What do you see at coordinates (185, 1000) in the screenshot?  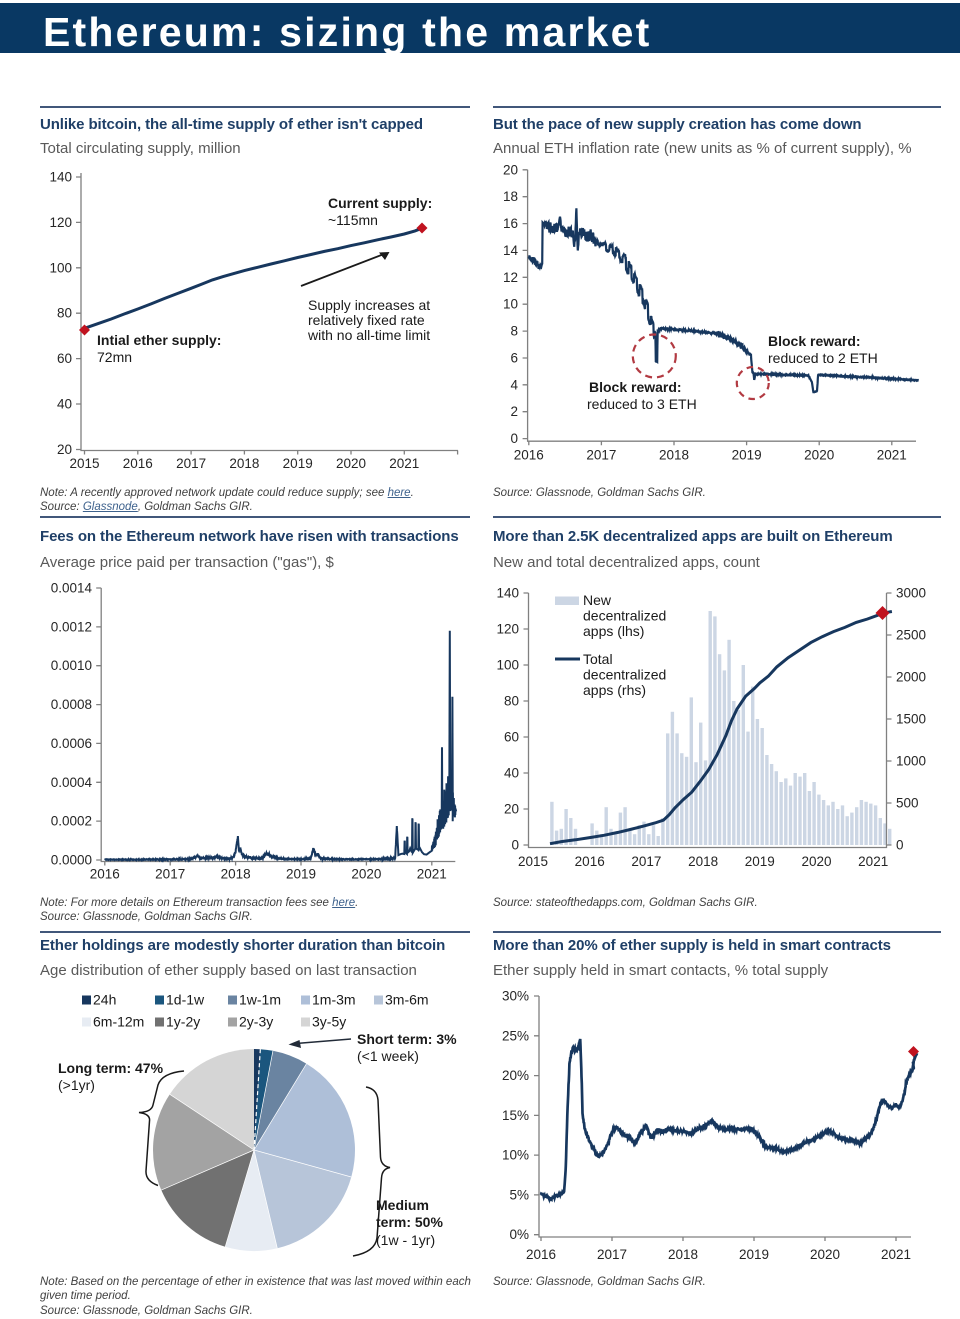 I see `svg-text: 1d-1w` at bounding box center [185, 1000].